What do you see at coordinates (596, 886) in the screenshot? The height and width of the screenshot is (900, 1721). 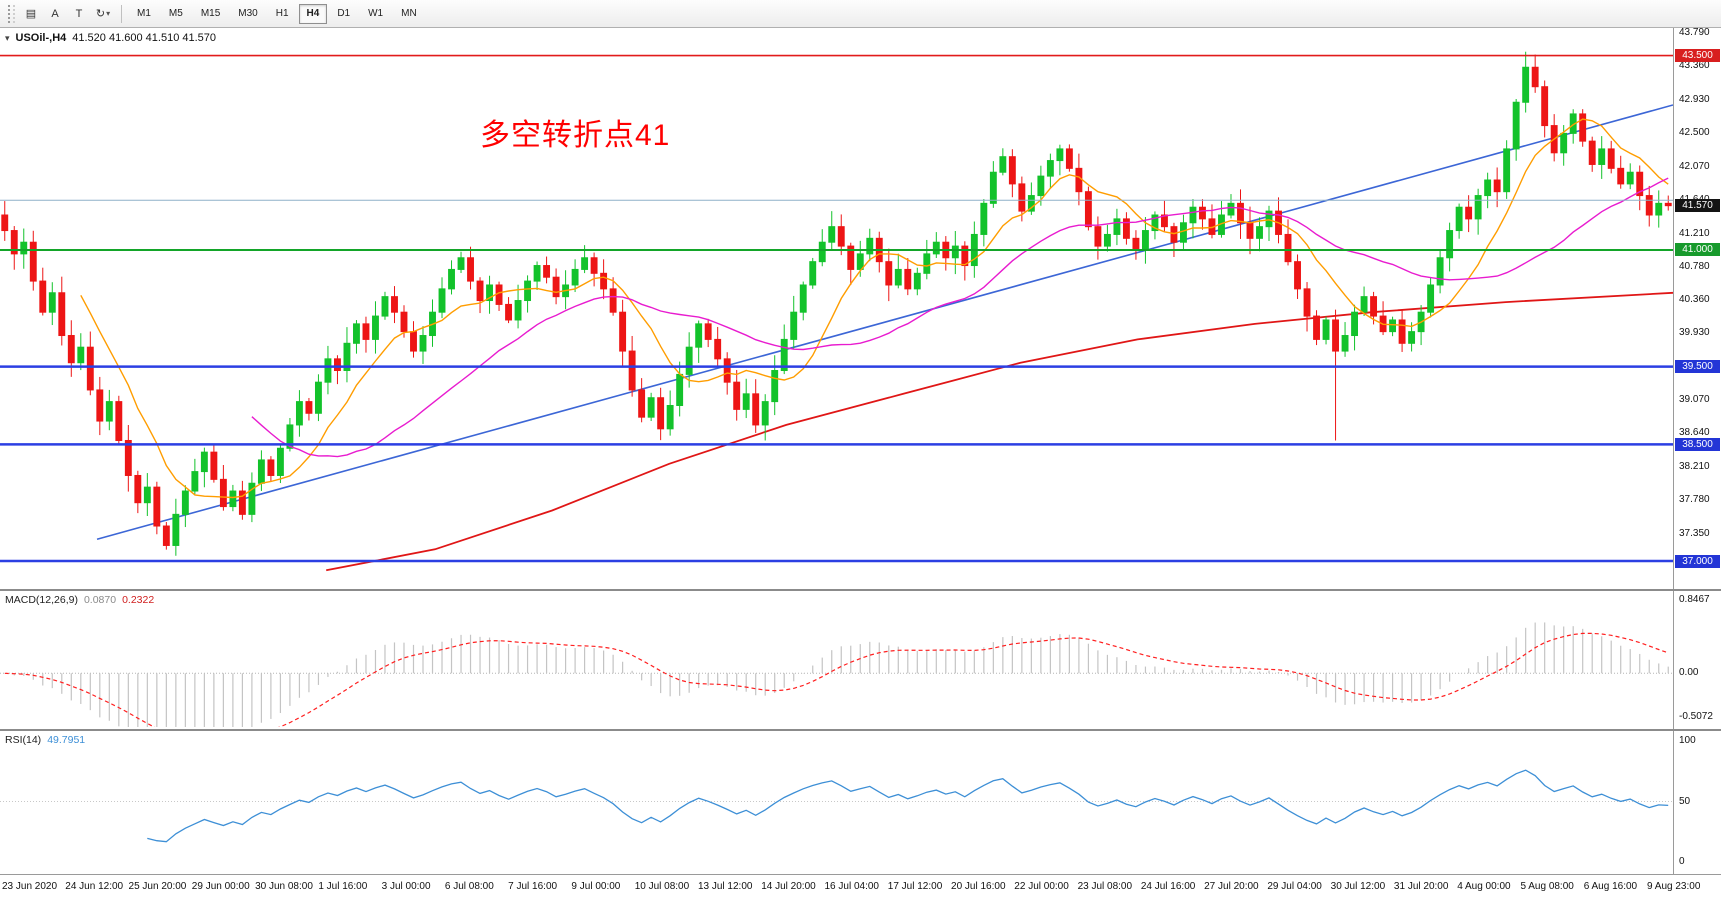 I see `time-label: 9 Jul 00:00` at bounding box center [596, 886].